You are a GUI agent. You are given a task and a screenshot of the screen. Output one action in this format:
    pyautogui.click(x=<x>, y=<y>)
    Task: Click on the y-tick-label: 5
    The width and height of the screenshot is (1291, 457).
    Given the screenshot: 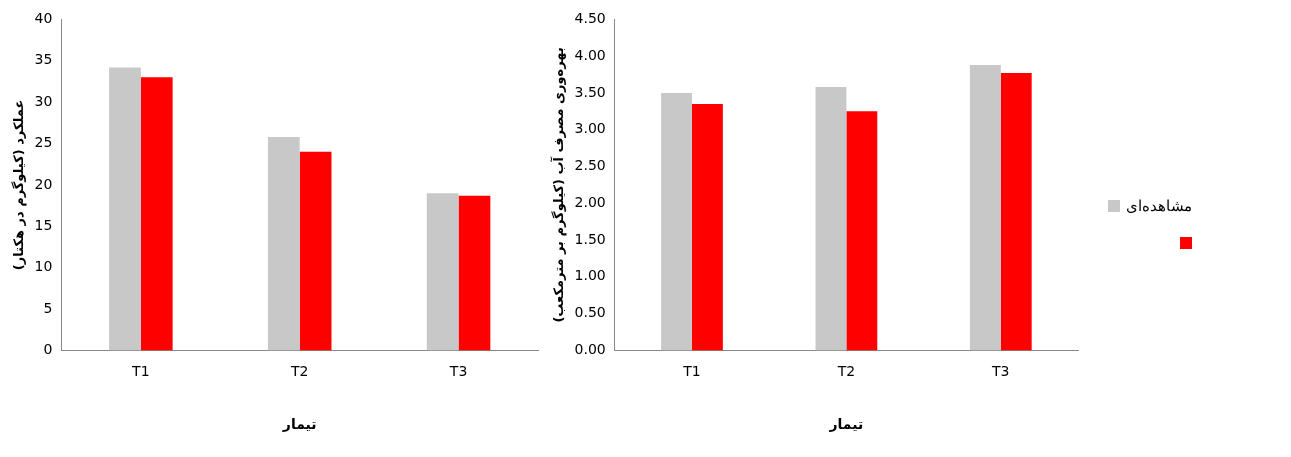 What is the action you would take?
    pyautogui.click(x=48, y=307)
    